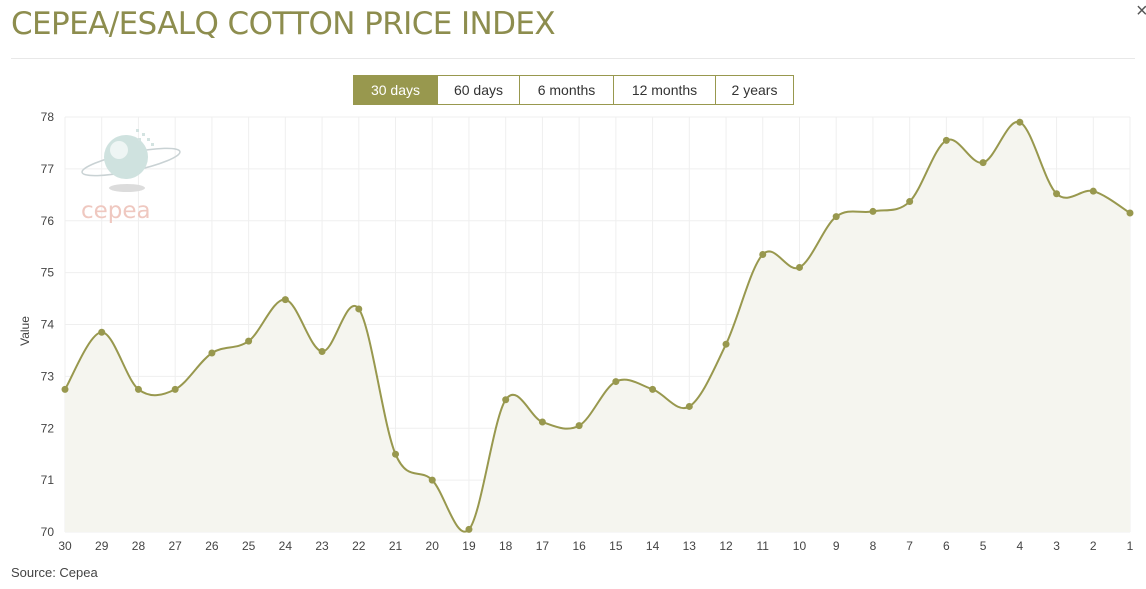 Image resolution: width=1146 pixels, height=589 pixels. I want to click on logo-highlight, so click(119, 150).